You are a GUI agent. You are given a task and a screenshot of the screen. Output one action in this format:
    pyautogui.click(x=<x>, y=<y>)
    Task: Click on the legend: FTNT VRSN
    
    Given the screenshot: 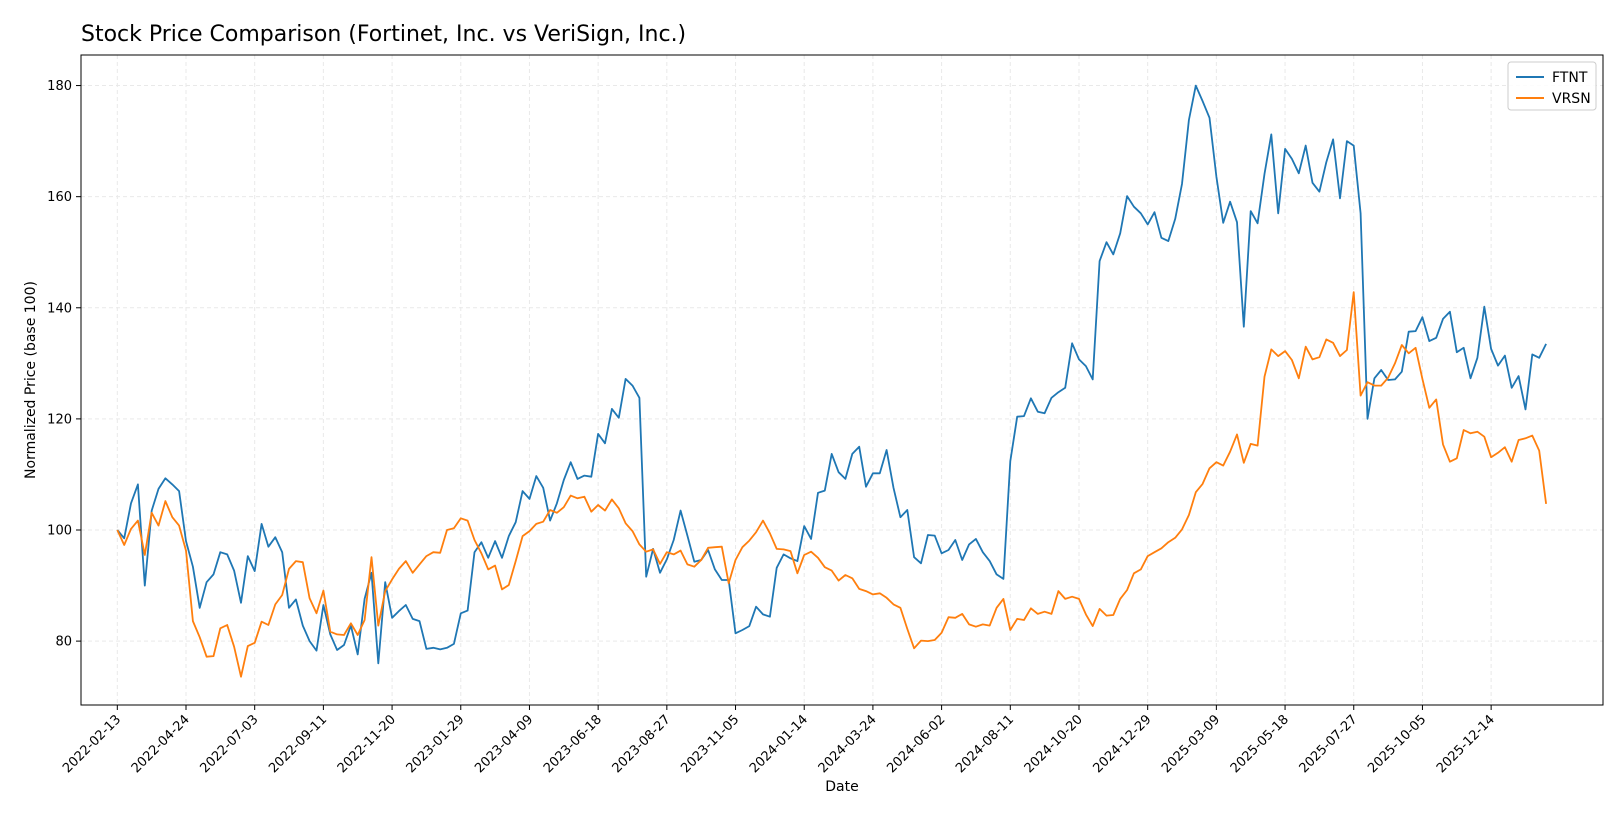 What is the action you would take?
    pyautogui.click(x=1552, y=86)
    